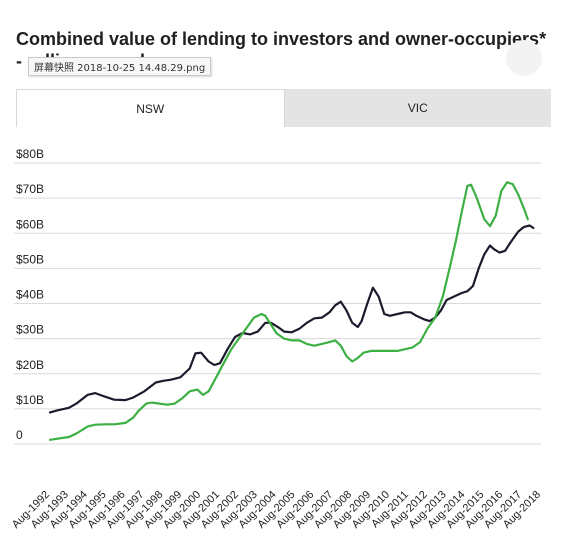 The image size is (571, 556). What do you see at coordinates (30, 400) in the screenshot?
I see `y-tick-label: $10B` at bounding box center [30, 400].